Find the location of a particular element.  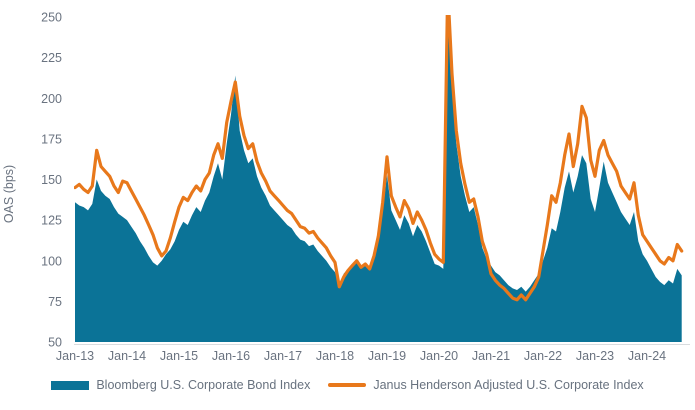

janus-line-swatch-icon is located at coordinates (347, 385).